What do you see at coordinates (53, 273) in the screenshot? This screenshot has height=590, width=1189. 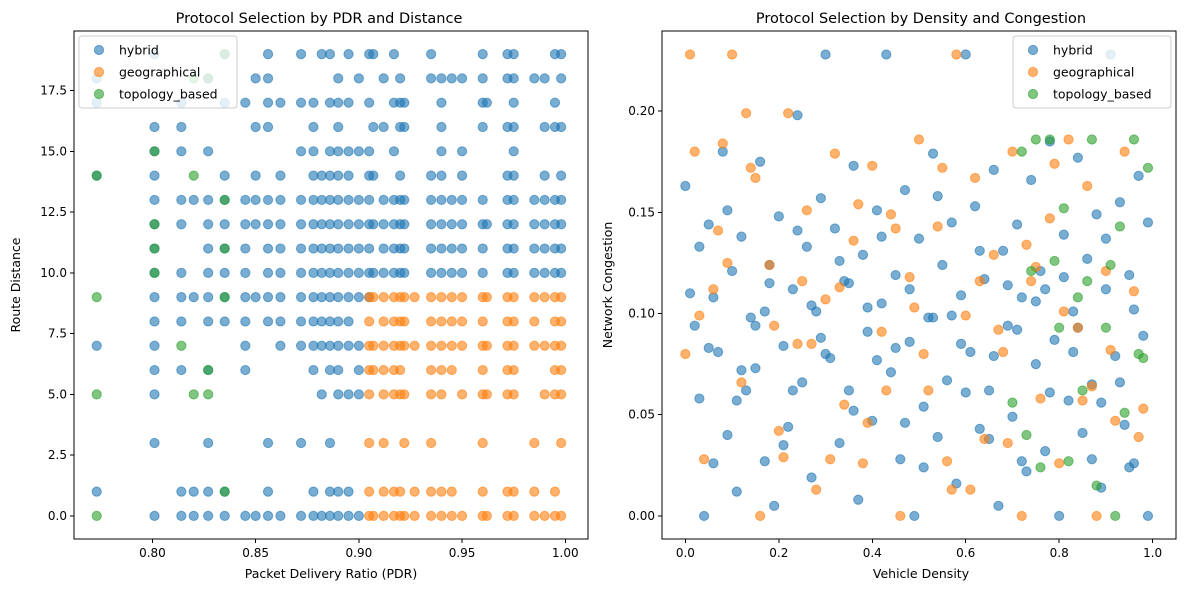 I see `y-tick-label: 10.0` at bounding box center [53, 273].